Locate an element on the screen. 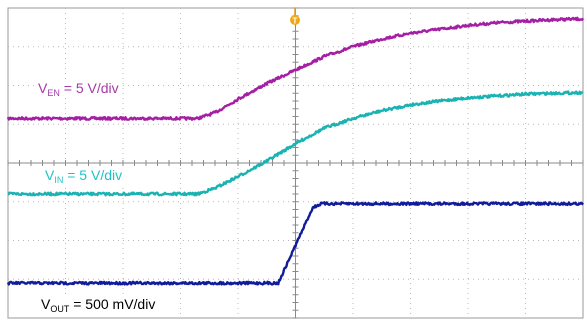  series-label-en-rest: = 5 V/div is located at coordinates (89, 88).